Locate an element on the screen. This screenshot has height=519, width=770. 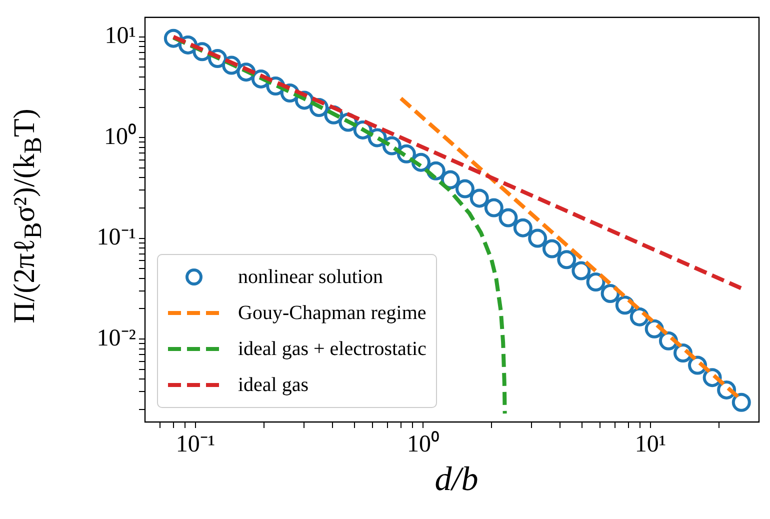
y-tick-label: 10⁻¹ is located at coordinates (116, 237).